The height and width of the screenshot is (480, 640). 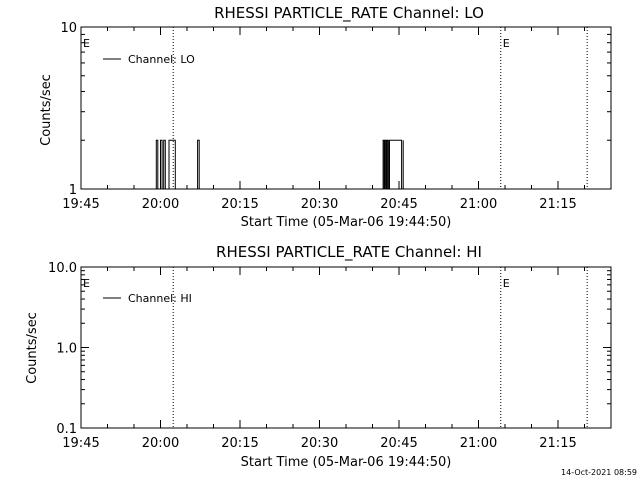 I want to click on panel-lo-x-label: Start Time (05-Mar-06 19:44:50), so click(x=346, y=222).